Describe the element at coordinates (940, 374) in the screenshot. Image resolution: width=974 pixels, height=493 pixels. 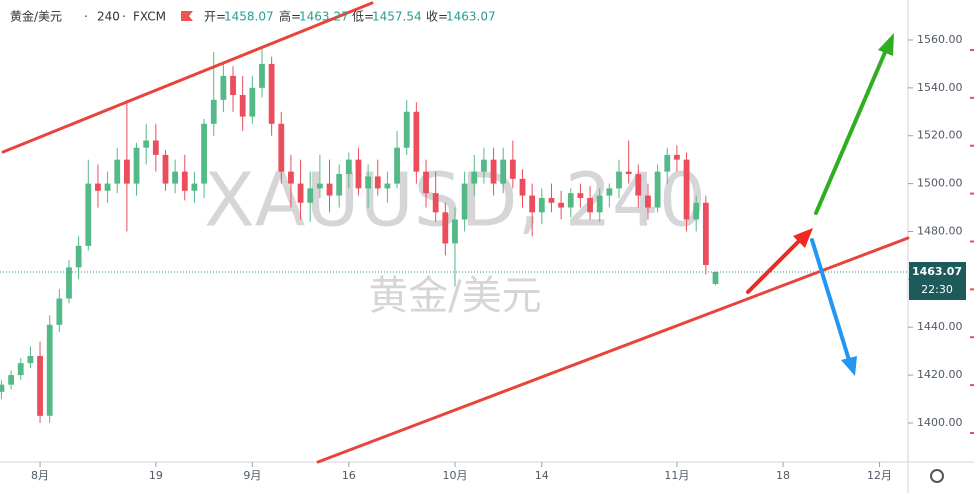
I see `y-tick-label: 1420.00` at that location.